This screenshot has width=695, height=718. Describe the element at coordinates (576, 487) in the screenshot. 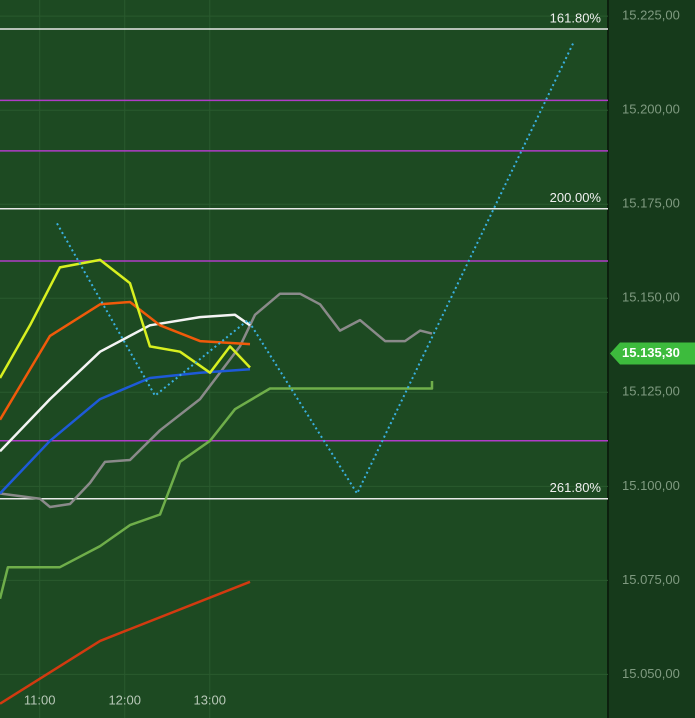

I see `level-label: 261.80%` at that location.